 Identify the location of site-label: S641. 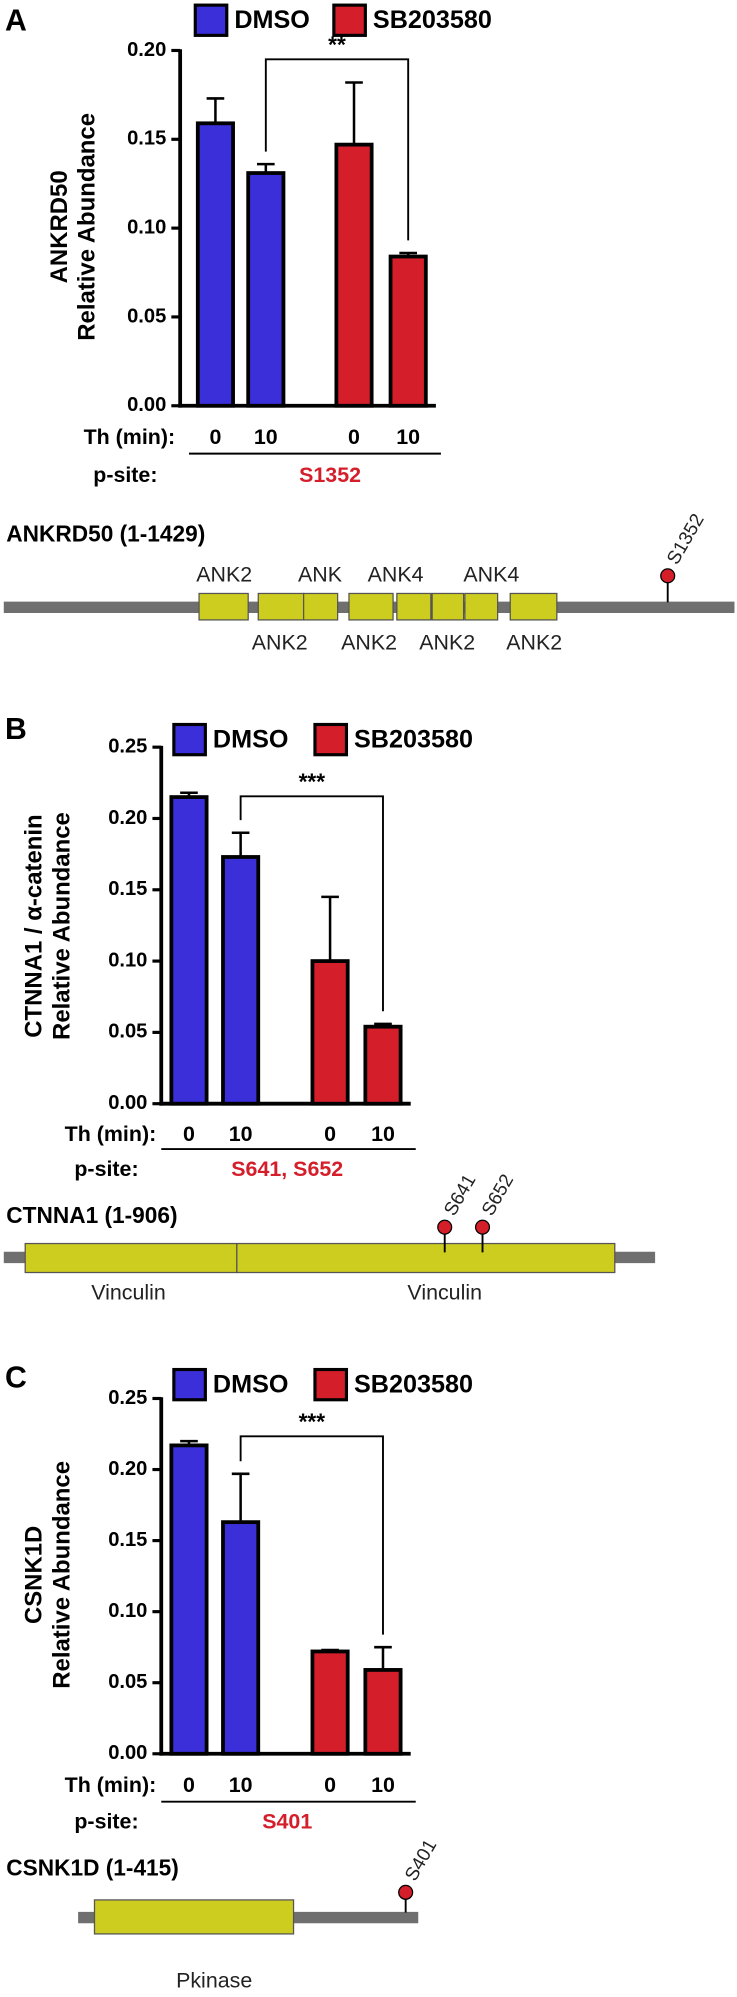
(460, 1195).